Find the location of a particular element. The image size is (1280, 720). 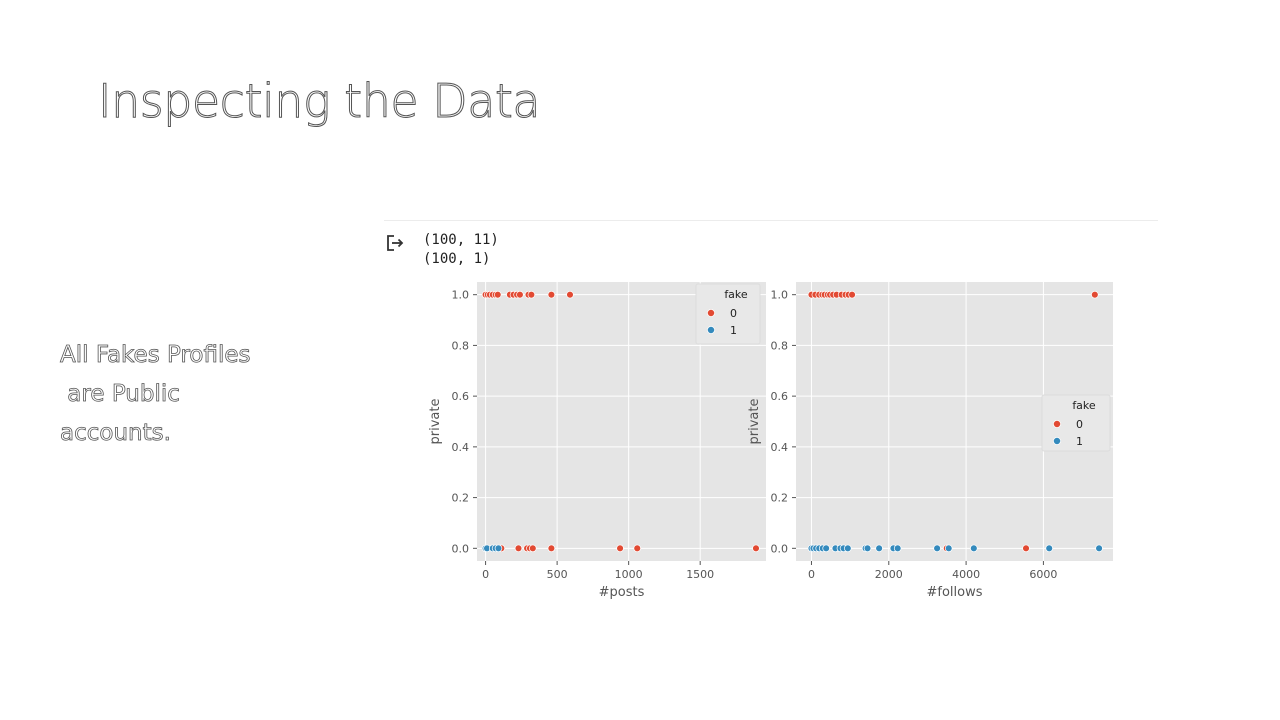

slide-note-line: All Fakes Profiles is located at coordinates (155, 355).